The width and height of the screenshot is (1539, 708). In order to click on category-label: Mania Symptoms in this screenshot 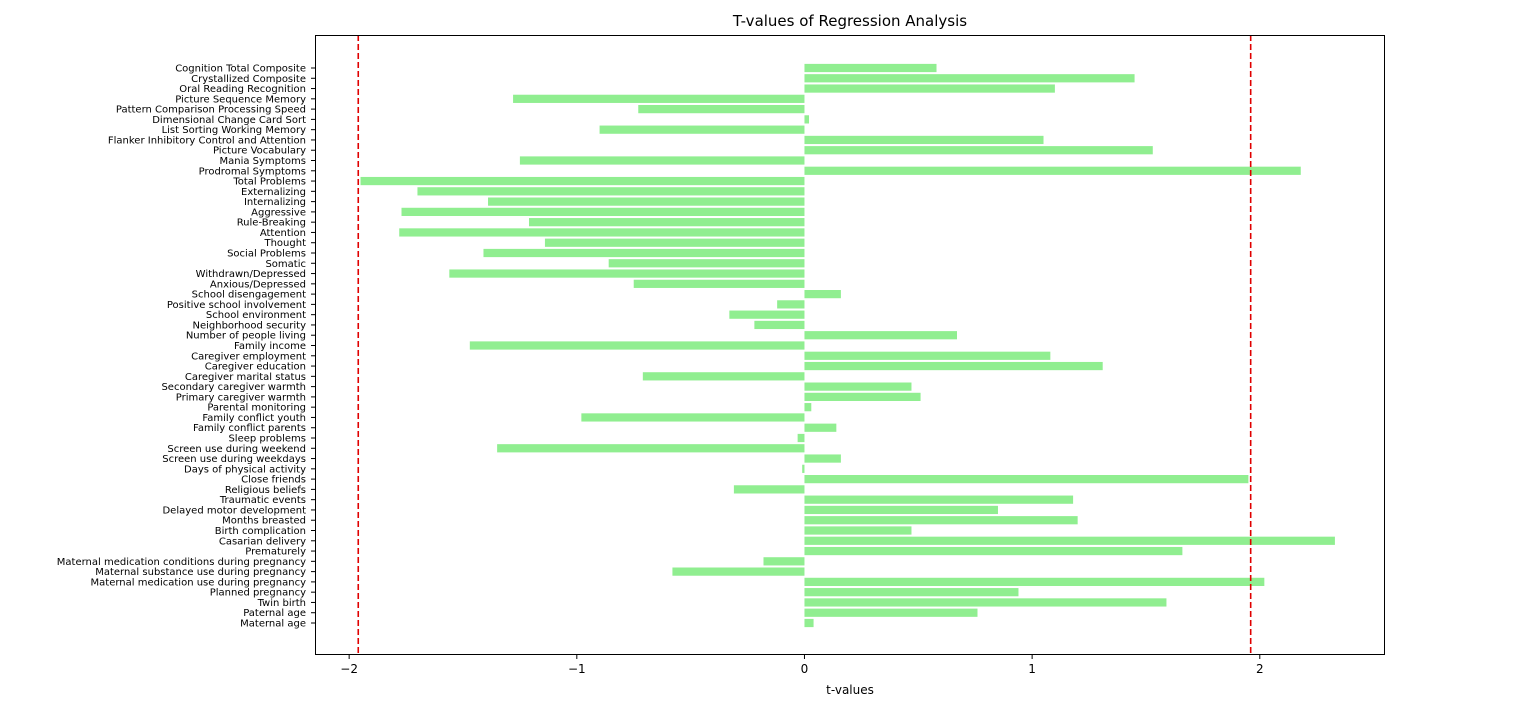, I will do `click(262, 161)`.